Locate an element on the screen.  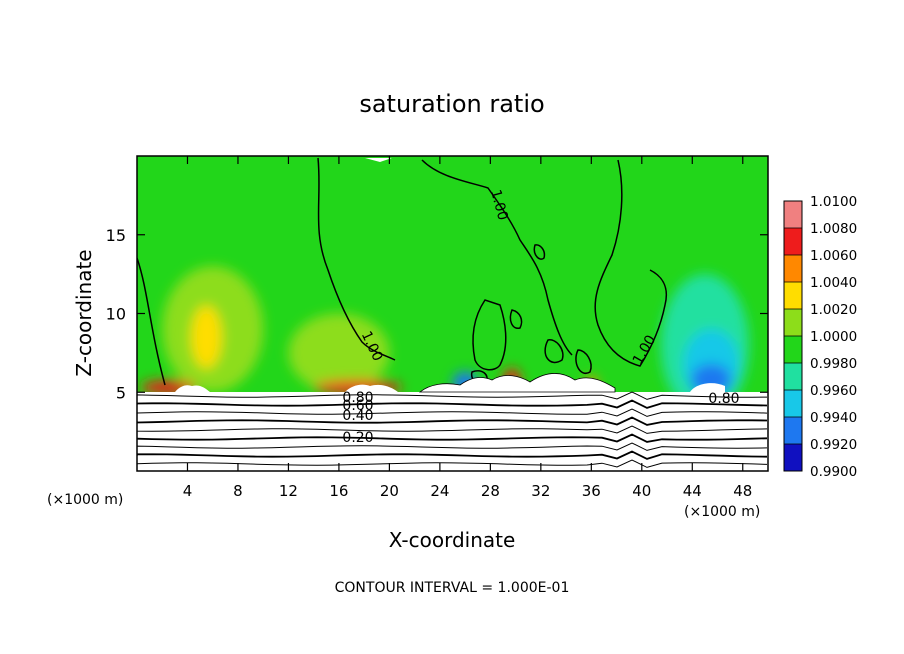
x-tick-label: 16 is located at coordinates (338, 491).